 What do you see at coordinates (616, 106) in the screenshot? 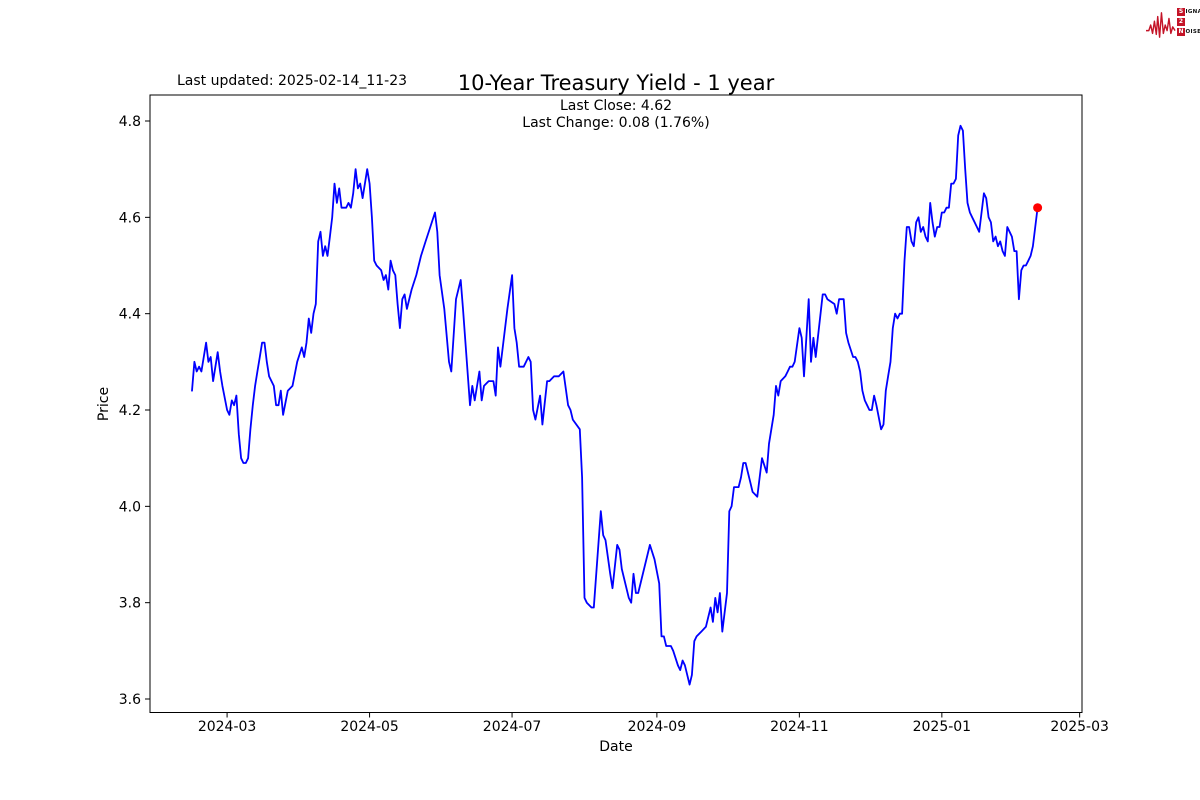
I see `last-close-annotation: Last Close: 4.62` at bounding box center [616, 106].